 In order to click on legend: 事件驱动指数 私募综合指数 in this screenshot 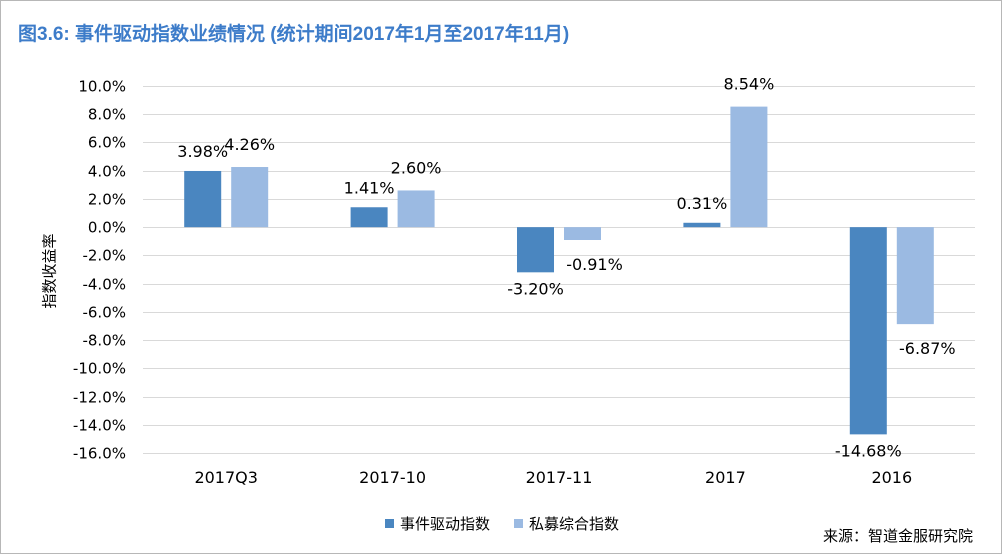, I will do `click(502, 523)`.